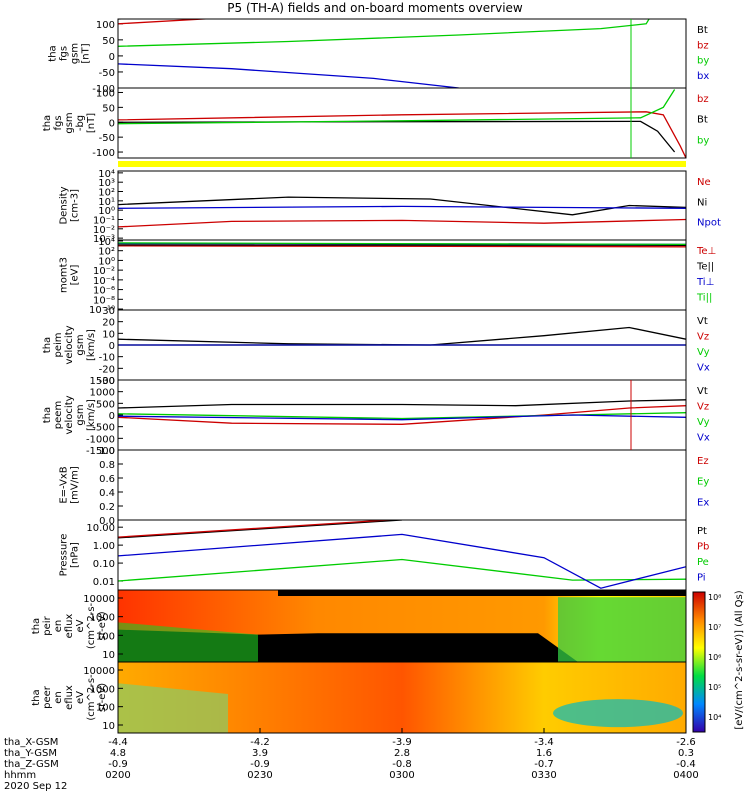 This screenshot has height=800, width=750. What do you see at coordinates (80, 625) in the screenshot?
I see `y-axis-label: eV` at bounding box center [80, 625].